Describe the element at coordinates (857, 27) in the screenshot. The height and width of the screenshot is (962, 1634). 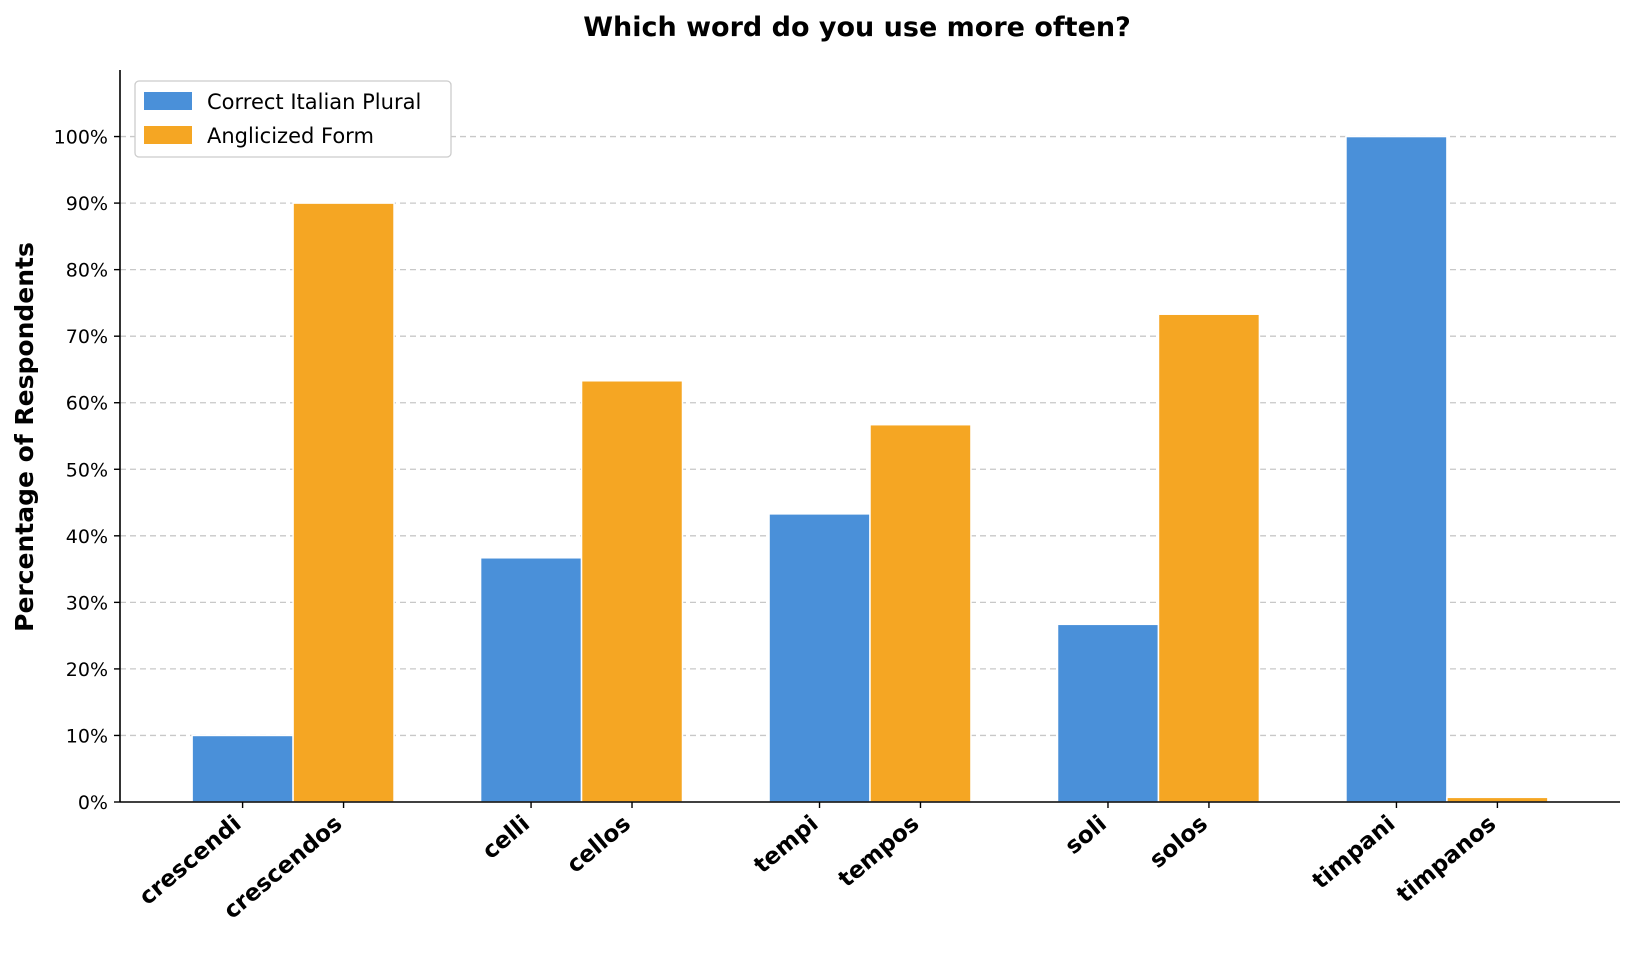
I see `chart-title: Which word do you use more often?` at that location.